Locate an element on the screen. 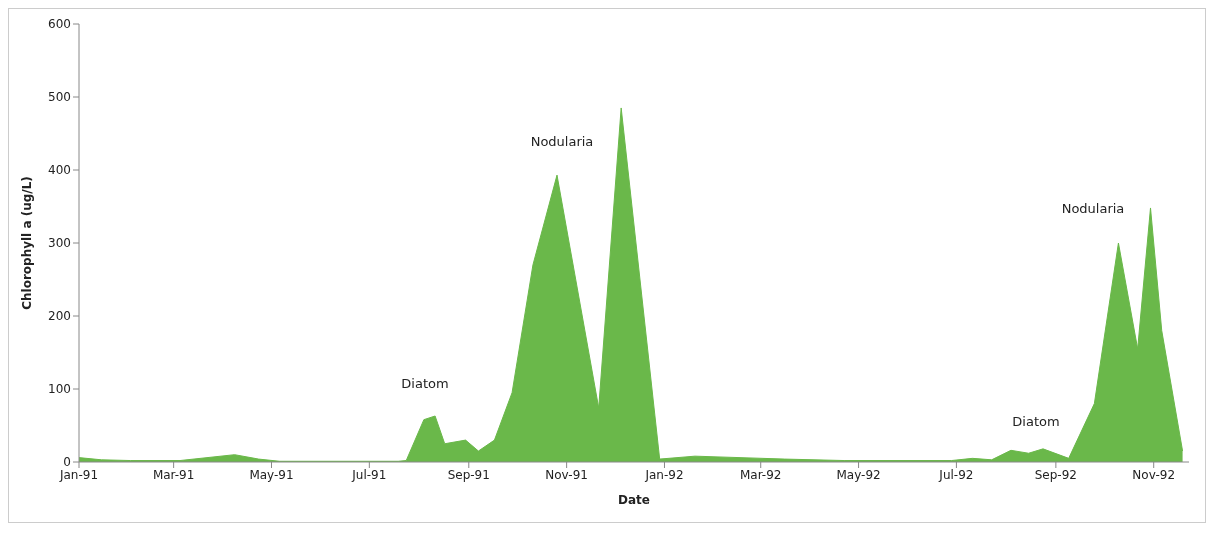  x-tick-label: Sep-92 is located at coordinates (1055, 474).